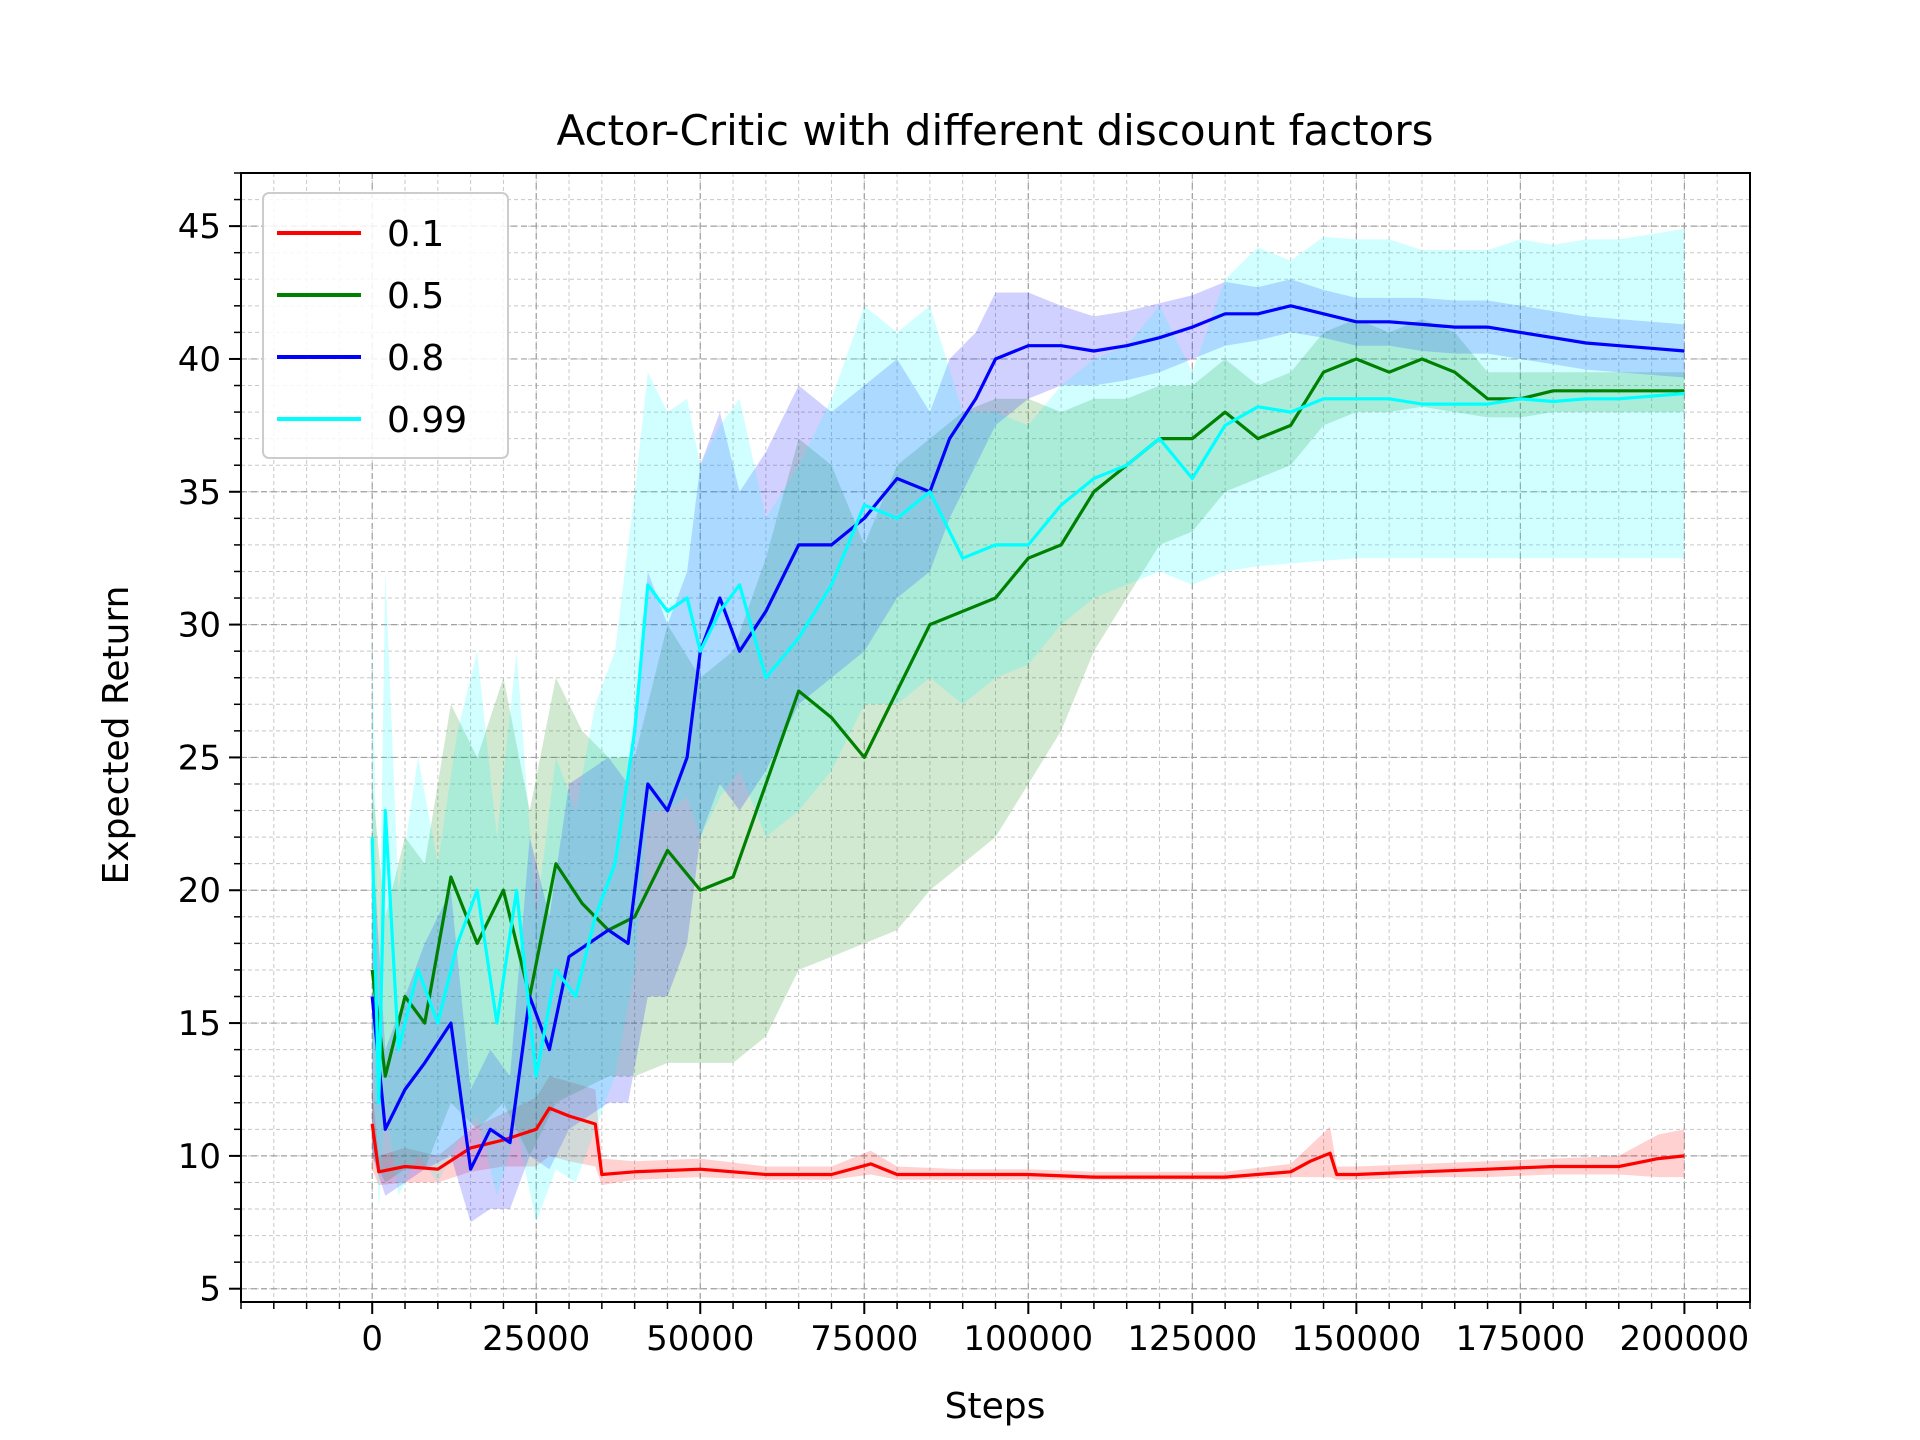 This screenshot has height=1440, width=1920. What do you see at coordinates (864, 1339) in the screenshot?
I see `x-tick-label: 75000` at bounding box center [864, 1339].